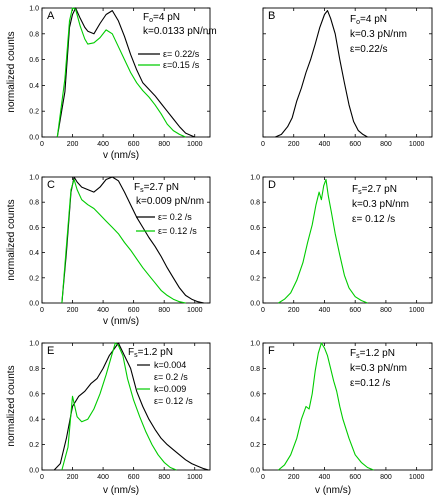 Image resolution: width=444 pixels, height=500 pixels. I want to click on panel-letter: C, so click(51, 185).